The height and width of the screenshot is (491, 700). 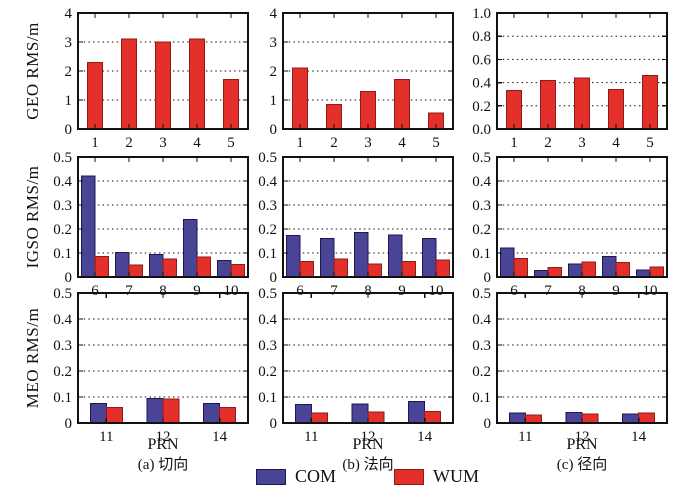 What do you see at coordinates (98, 413) in the screenshot?
I see `bar-COM-prn11` at bounding box center [98, 413].